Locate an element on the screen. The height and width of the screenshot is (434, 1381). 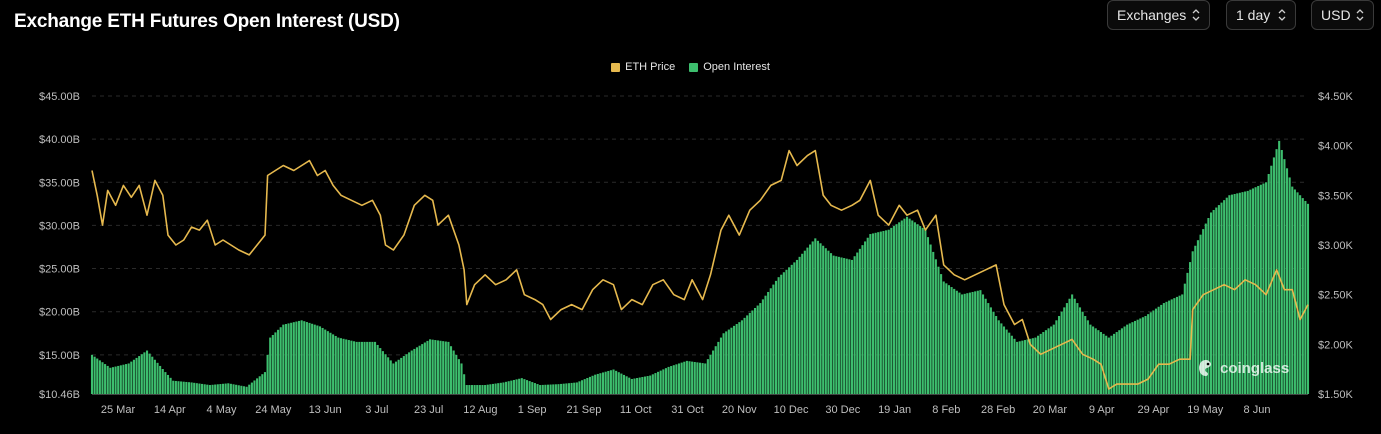
x-tick-label: 12 Aug is located at coordinates (480, 410).